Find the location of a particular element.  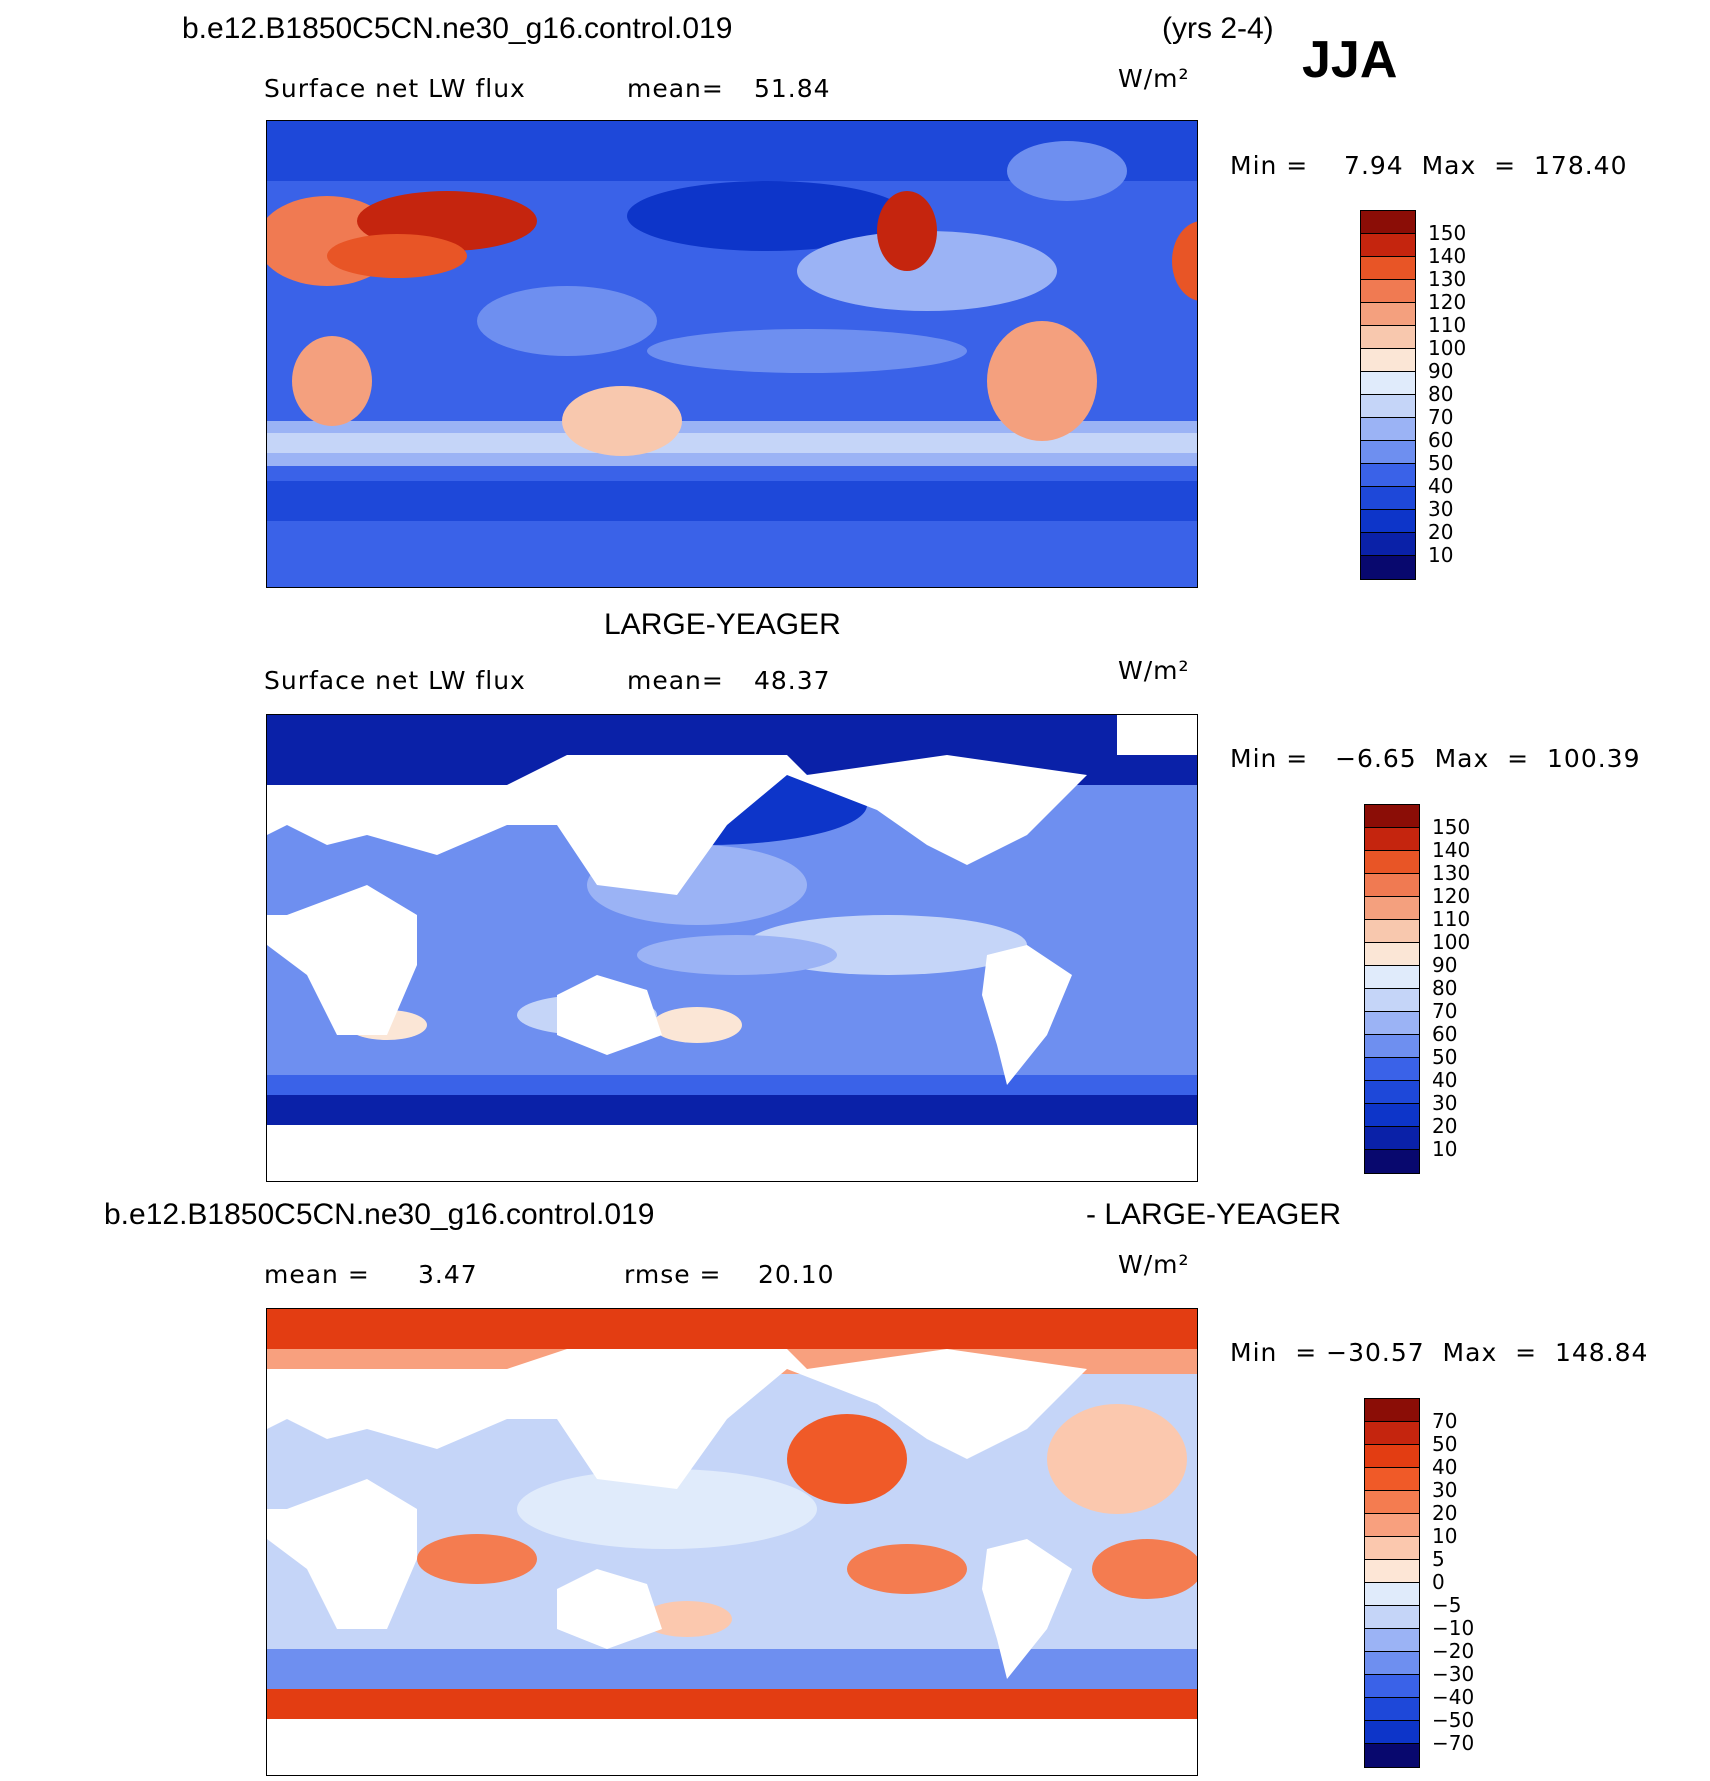

colorbar-diff is located at coordinates (1392, 1583).